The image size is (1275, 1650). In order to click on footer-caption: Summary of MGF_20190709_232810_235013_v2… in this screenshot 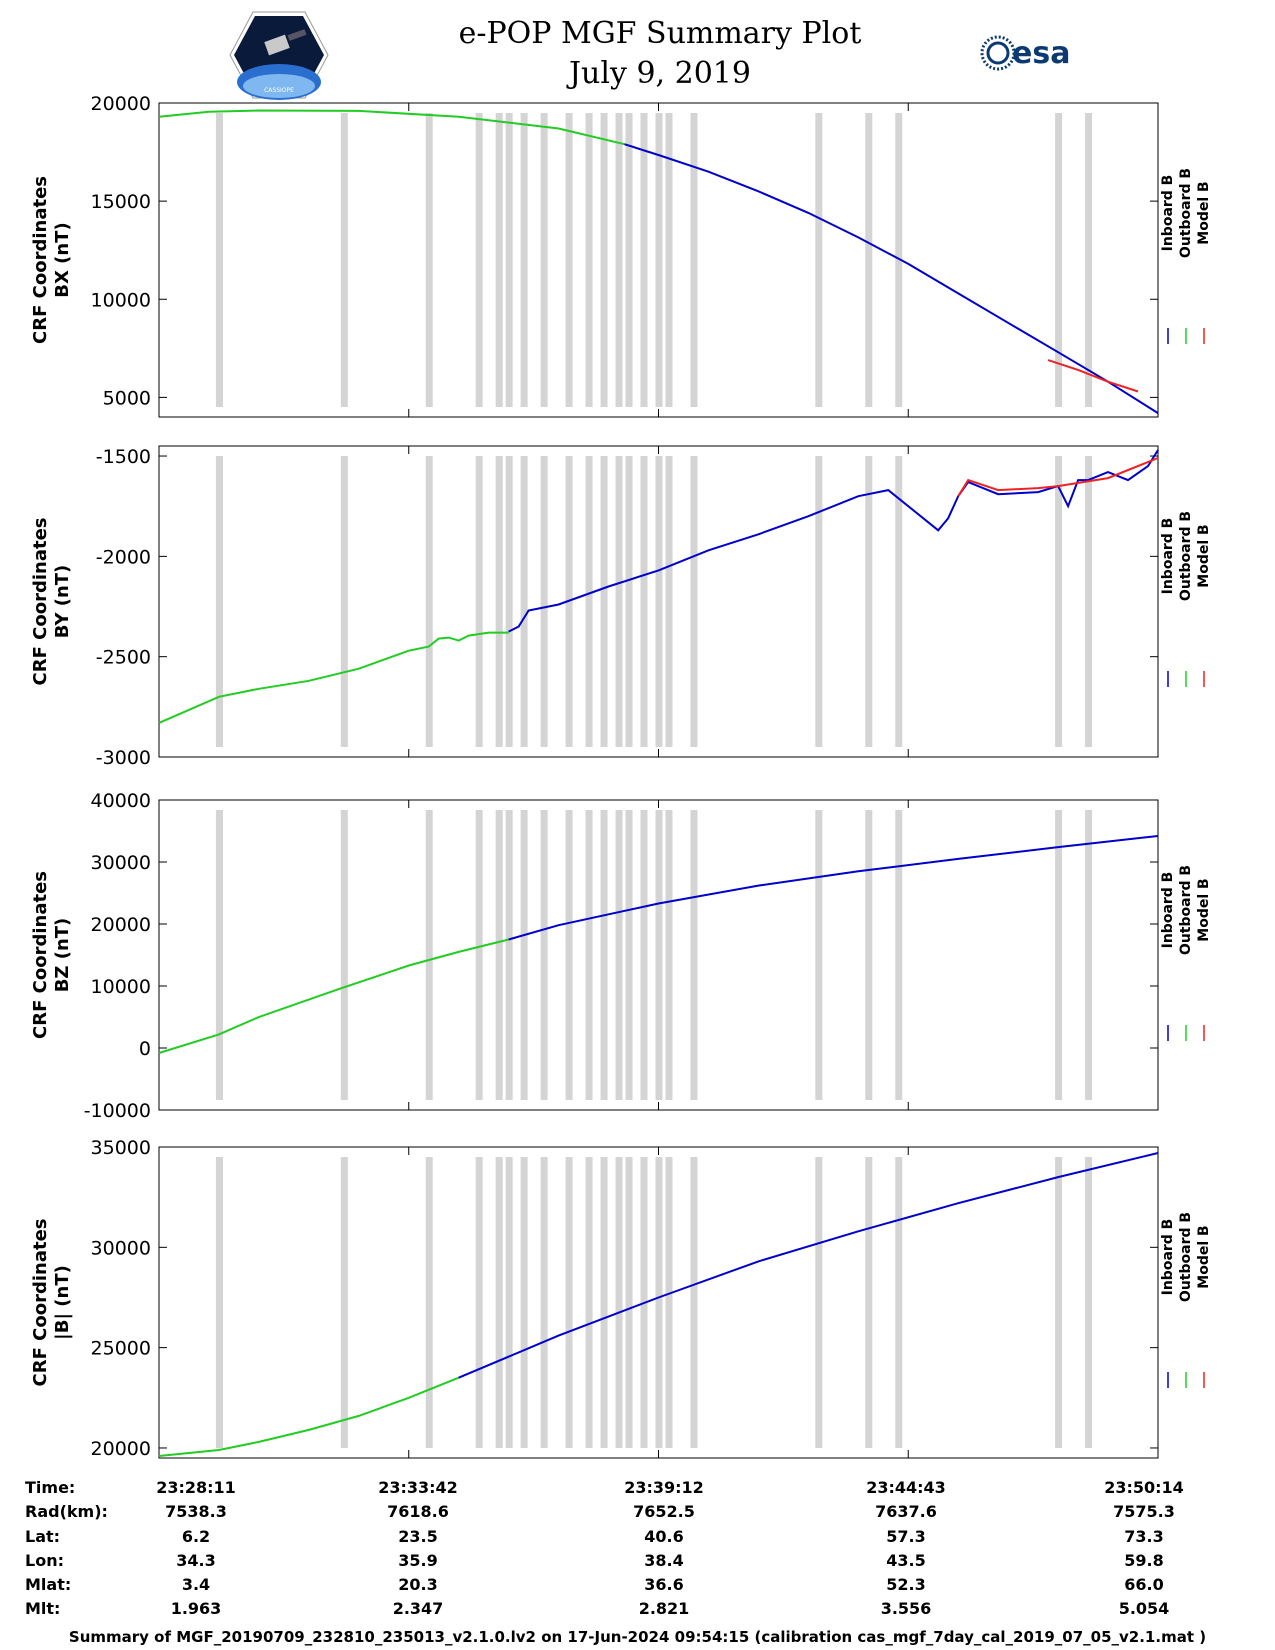, I will do `click(637, 1637)`.